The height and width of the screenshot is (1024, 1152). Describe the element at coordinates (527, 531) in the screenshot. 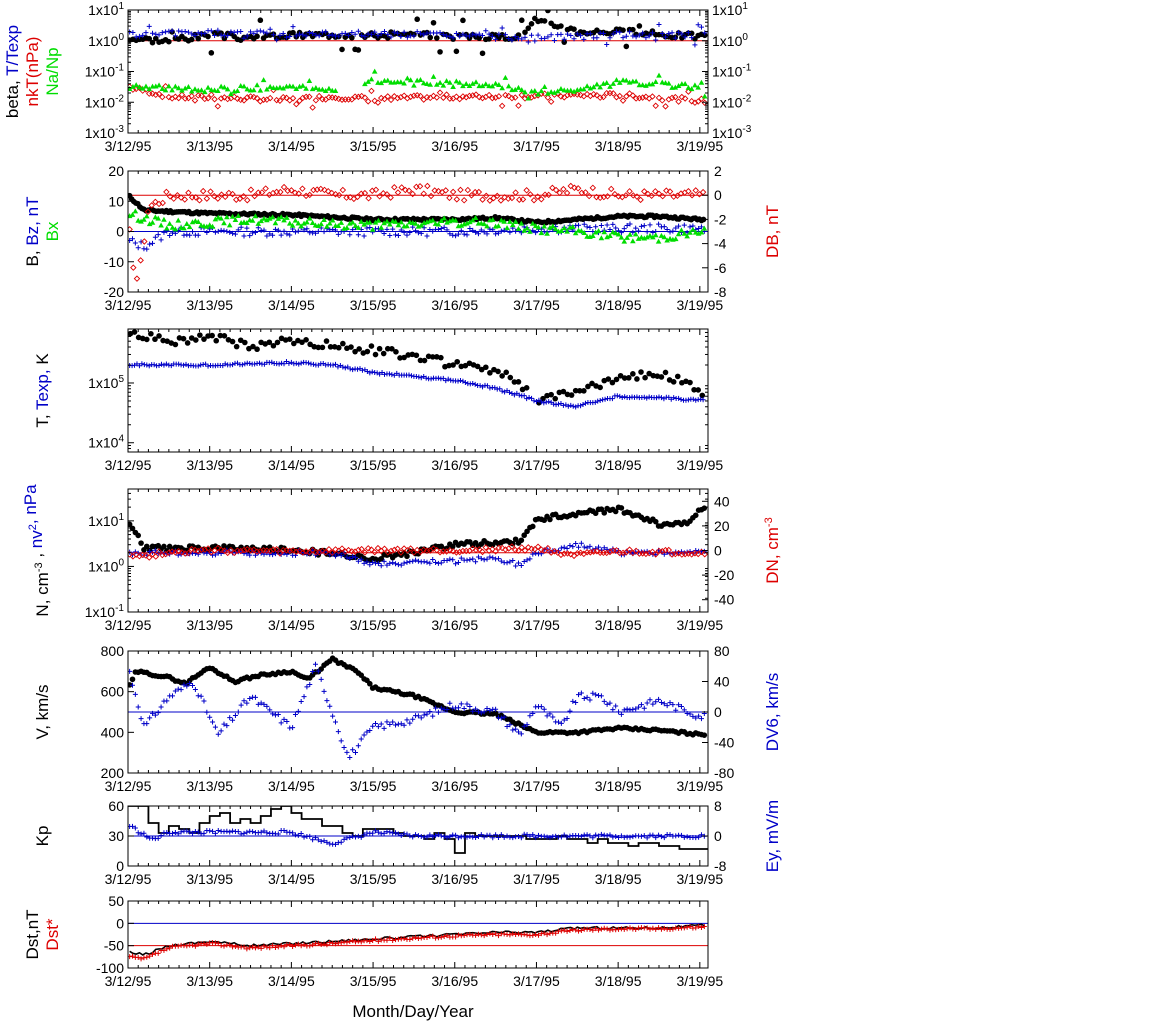

I see `n-point` at that location.